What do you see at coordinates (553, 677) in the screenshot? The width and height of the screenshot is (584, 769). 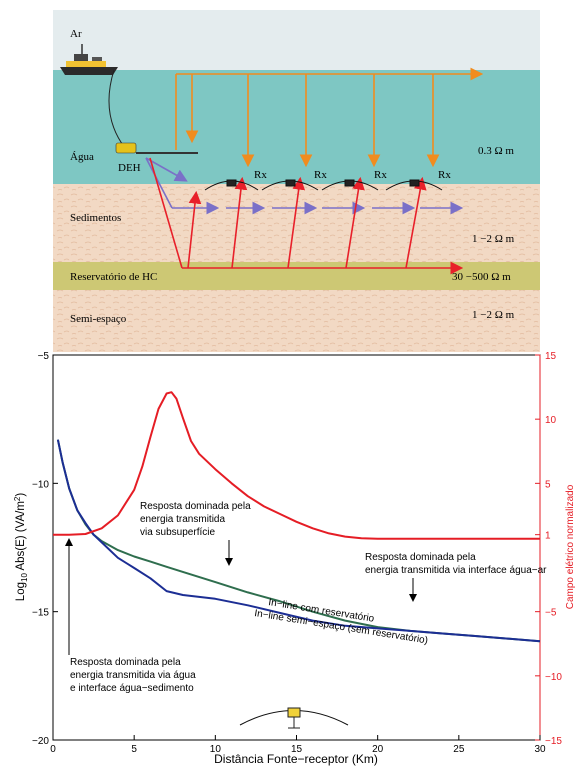 I see `y-right-tick-label-1: −10` at bounding box center [553, 677].